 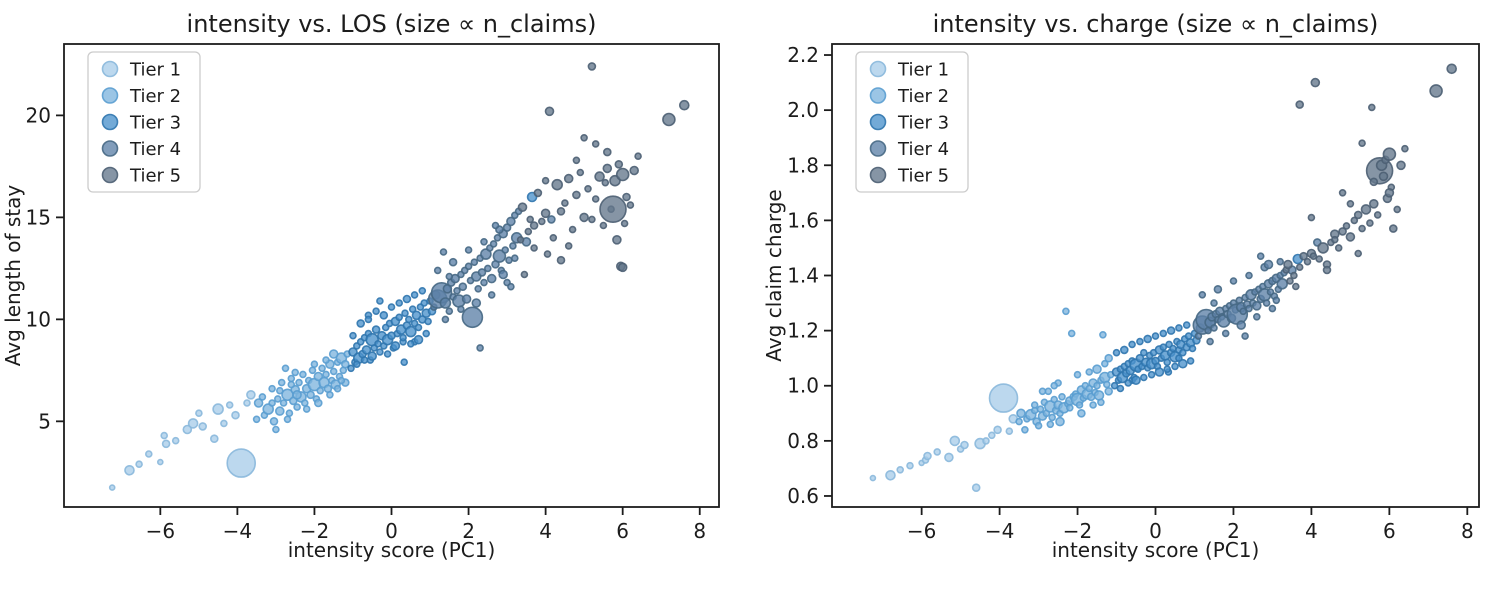 I want to click on y-axis-label: Avg claim charge, so click(x=774, y=275).